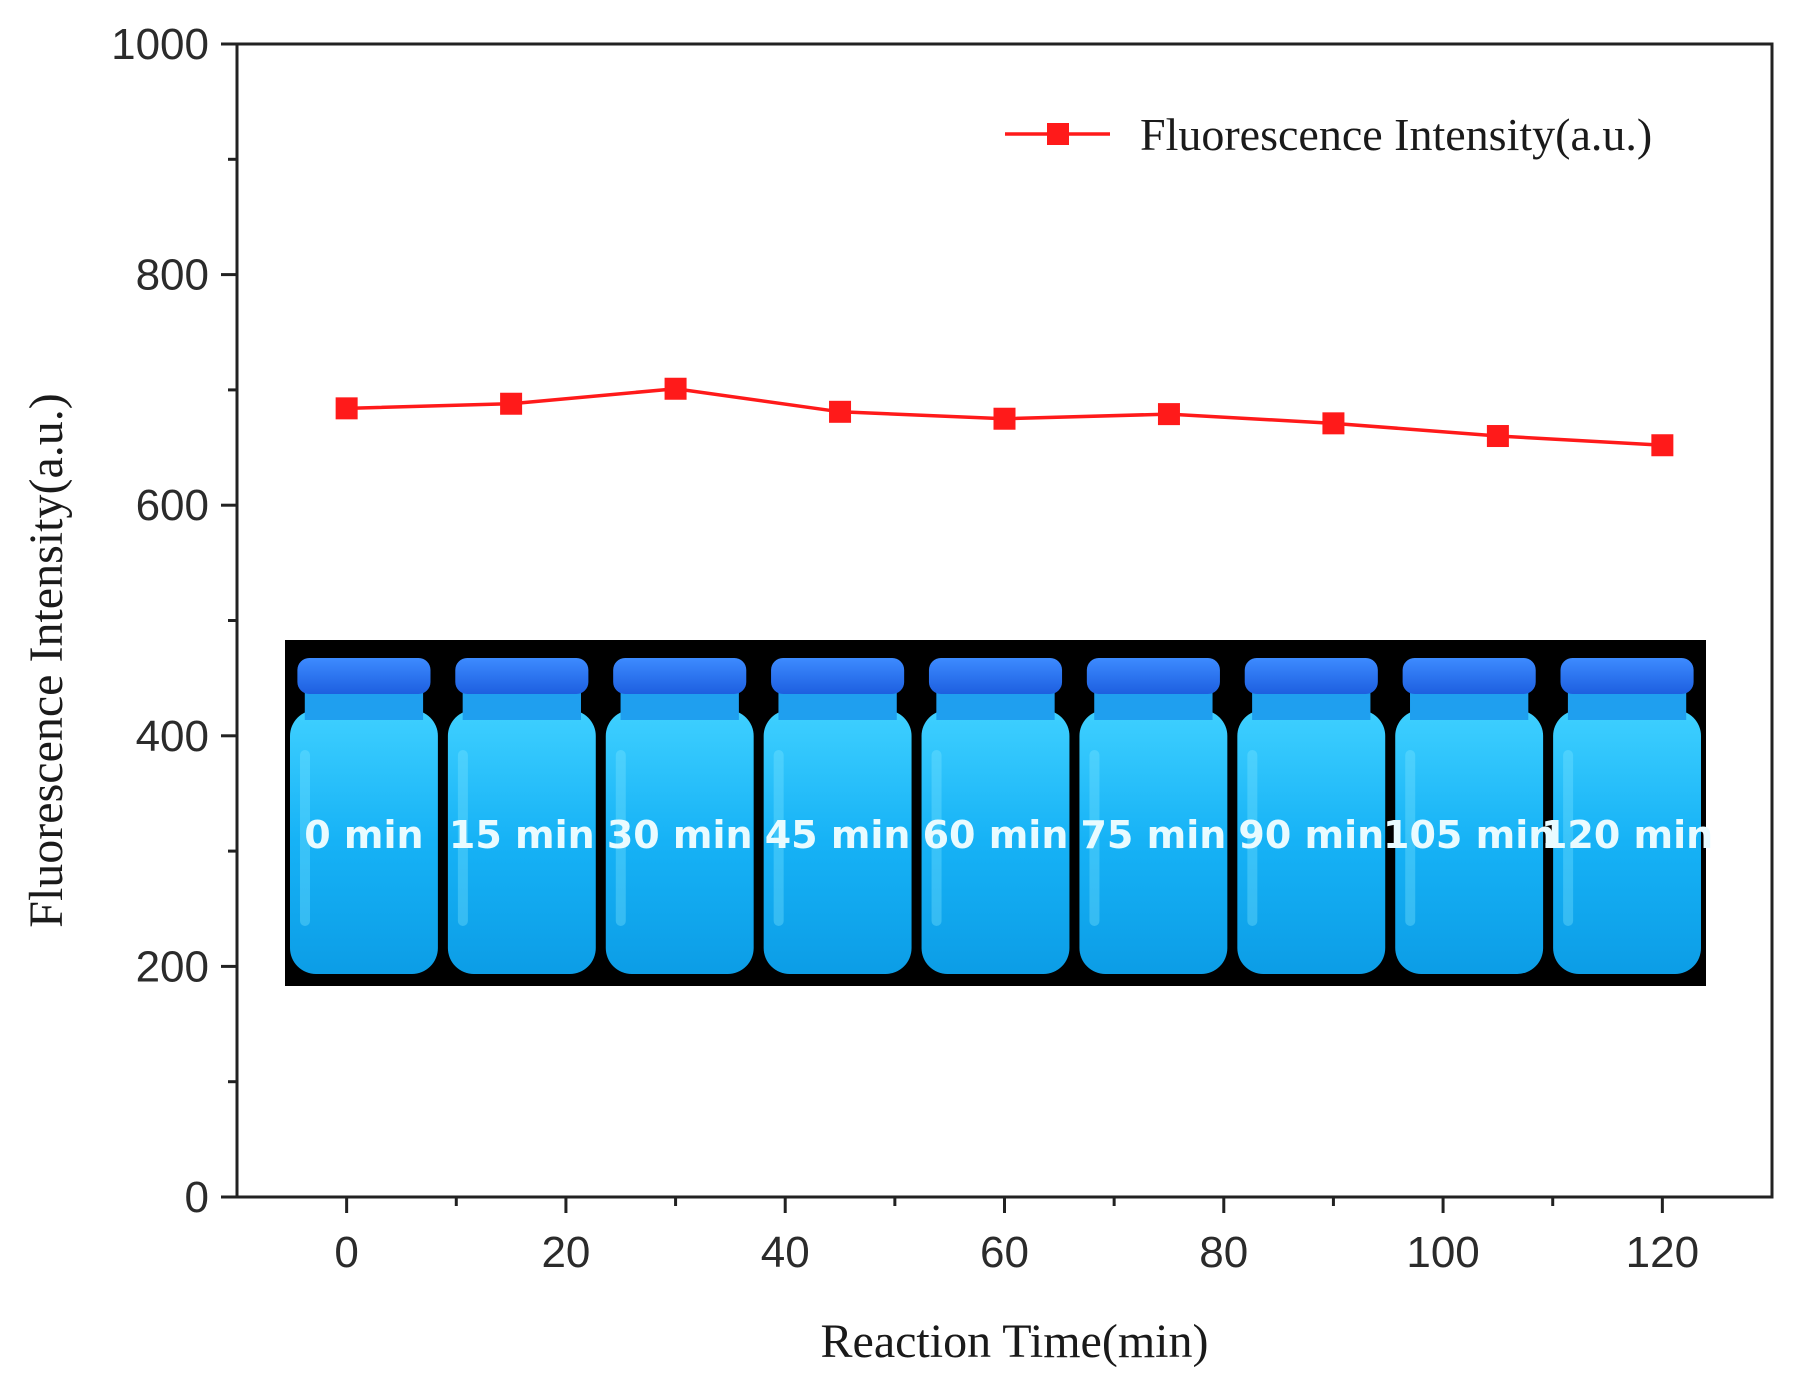  Describe the element at coordinates (1627, 835) in the screenshot. I see `vial-label: 120 min` at that location.